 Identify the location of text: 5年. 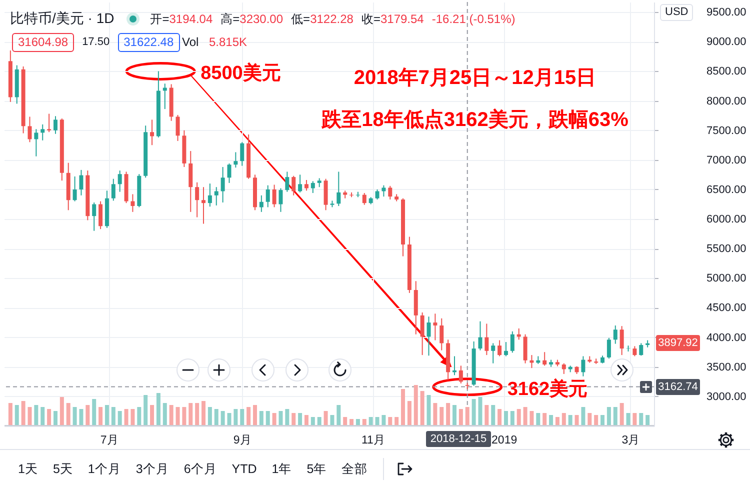
(316, 469).